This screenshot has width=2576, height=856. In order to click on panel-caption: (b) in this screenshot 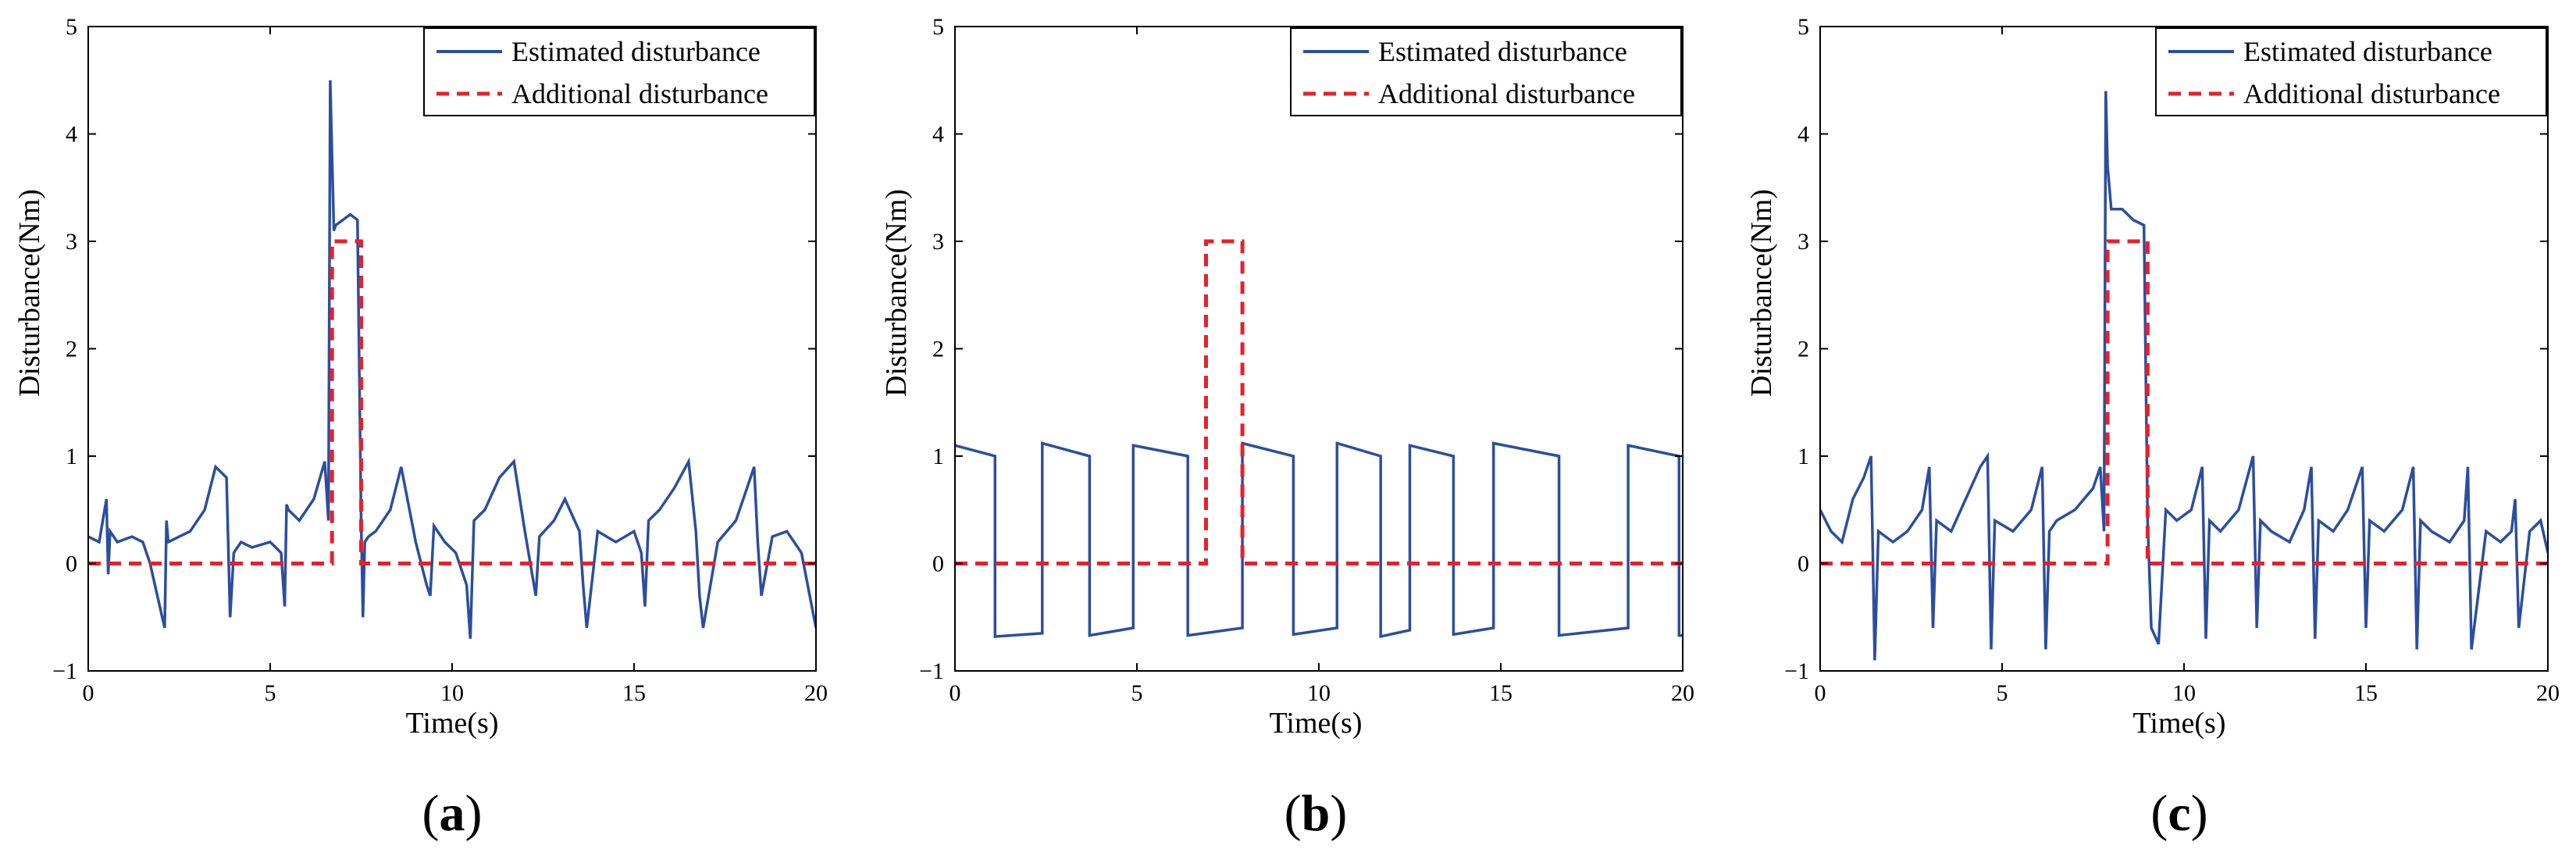, I will do `click(1316, 814)`.